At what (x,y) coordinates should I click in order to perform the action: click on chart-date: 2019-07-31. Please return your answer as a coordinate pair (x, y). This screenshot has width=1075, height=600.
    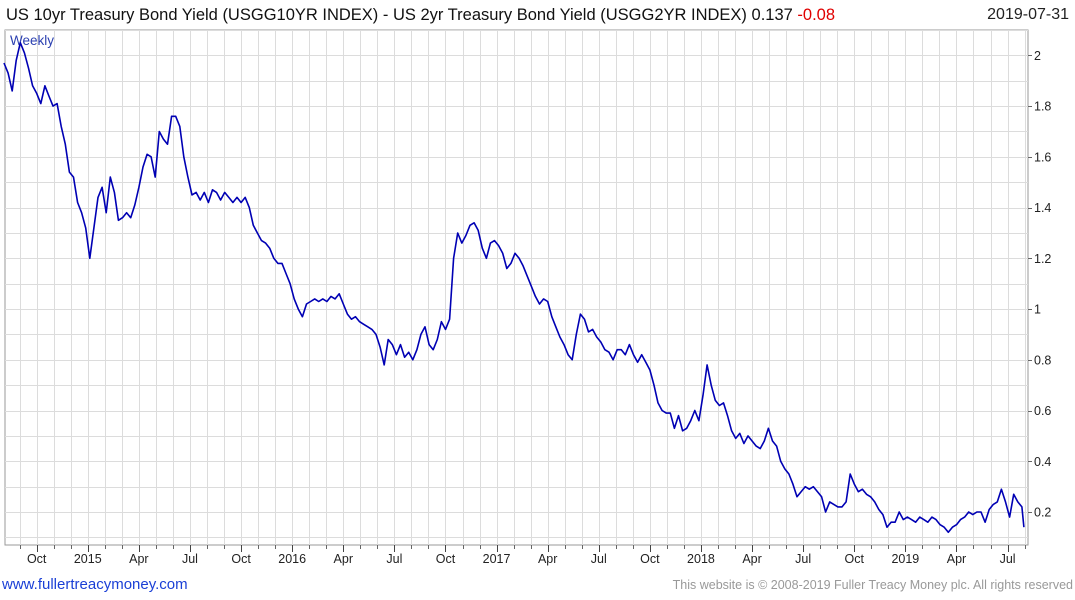
    Looking at the image, I should click on (1028, 14).